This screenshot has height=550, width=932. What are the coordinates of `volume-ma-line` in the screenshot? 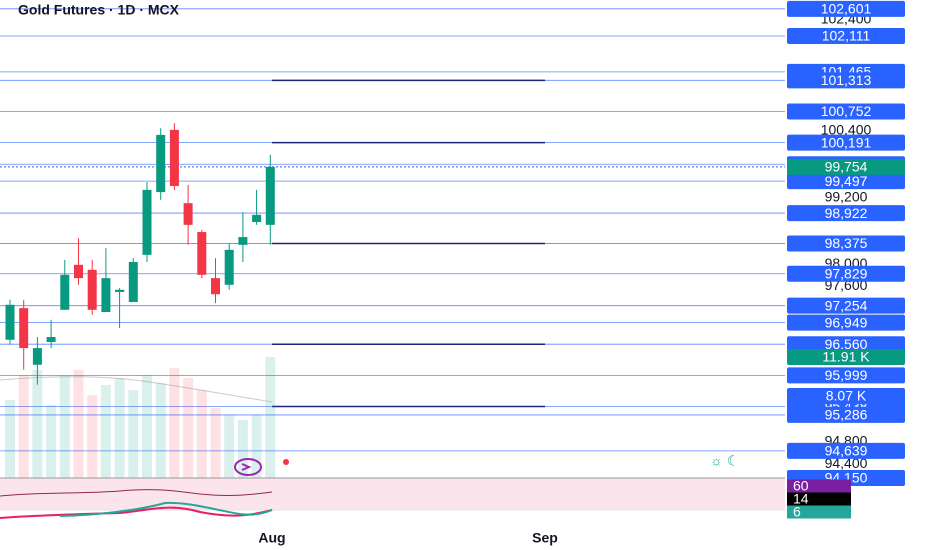 It's located at (136, 389).